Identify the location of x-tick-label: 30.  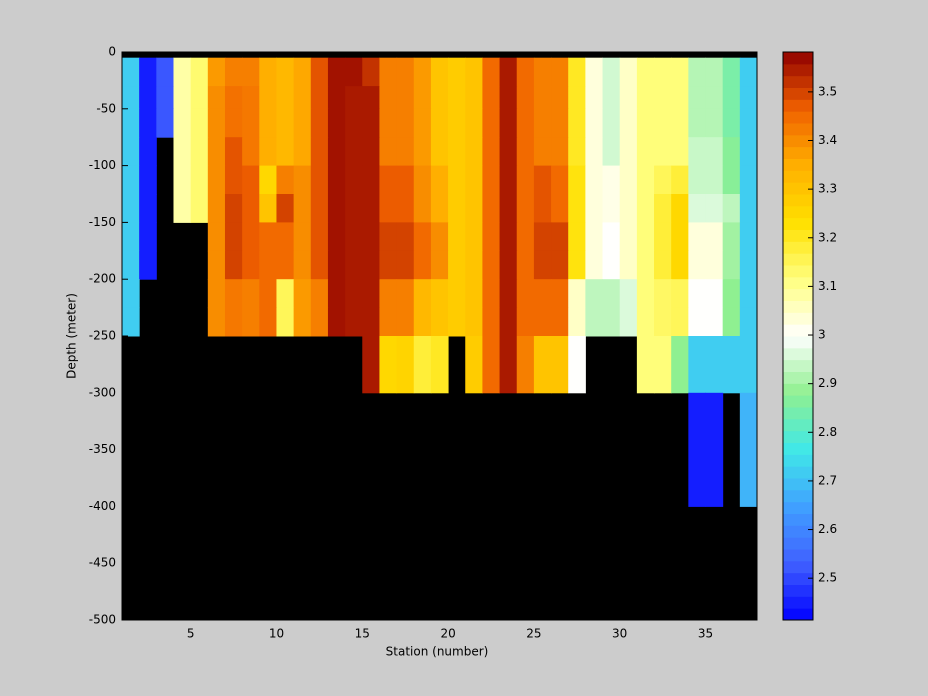
(619, 634).